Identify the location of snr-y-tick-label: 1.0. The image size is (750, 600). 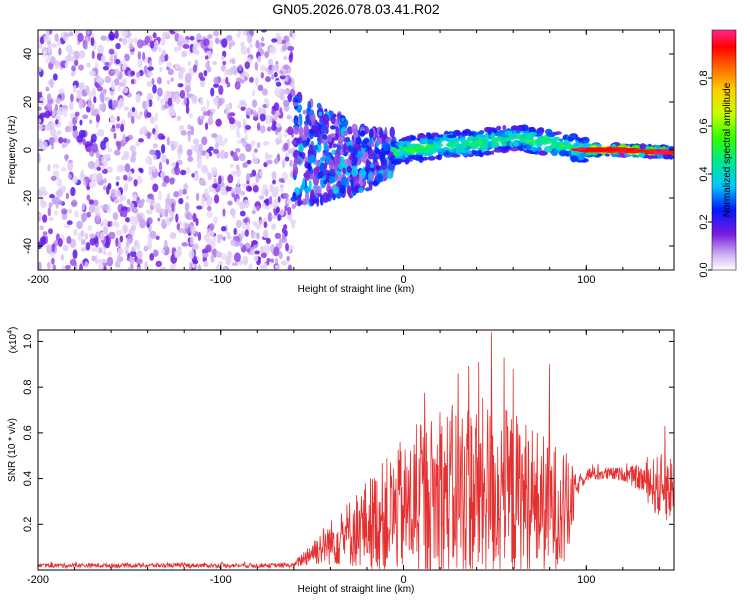
(28, 341).